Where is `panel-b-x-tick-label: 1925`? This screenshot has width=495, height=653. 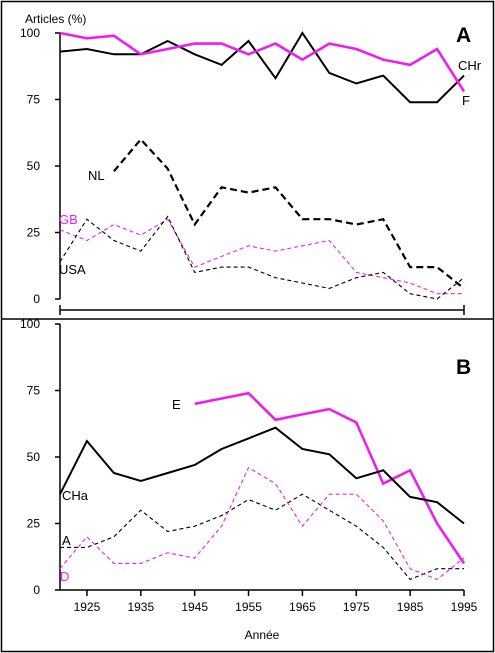
panel-b-x-tick-label: 1925 is located at coordinates (87, 607).